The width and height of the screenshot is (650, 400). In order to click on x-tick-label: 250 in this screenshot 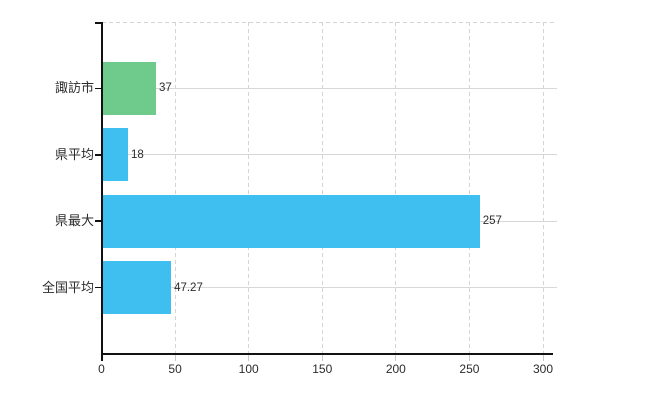, I will do `click(469, 369)`.